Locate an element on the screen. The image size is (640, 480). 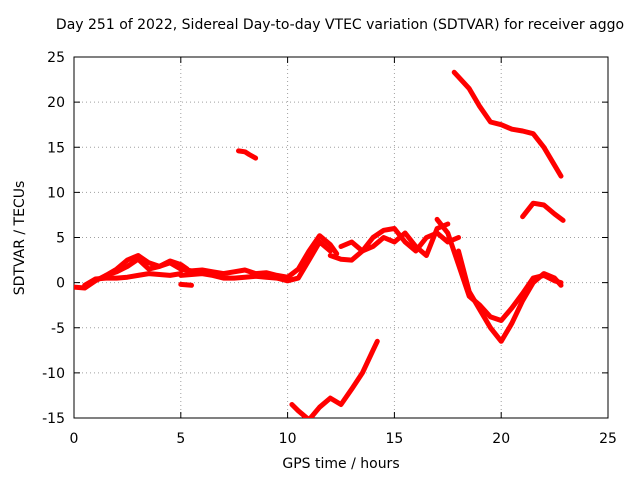
y-tick-label: -5 is located at coordinates (58, 329).